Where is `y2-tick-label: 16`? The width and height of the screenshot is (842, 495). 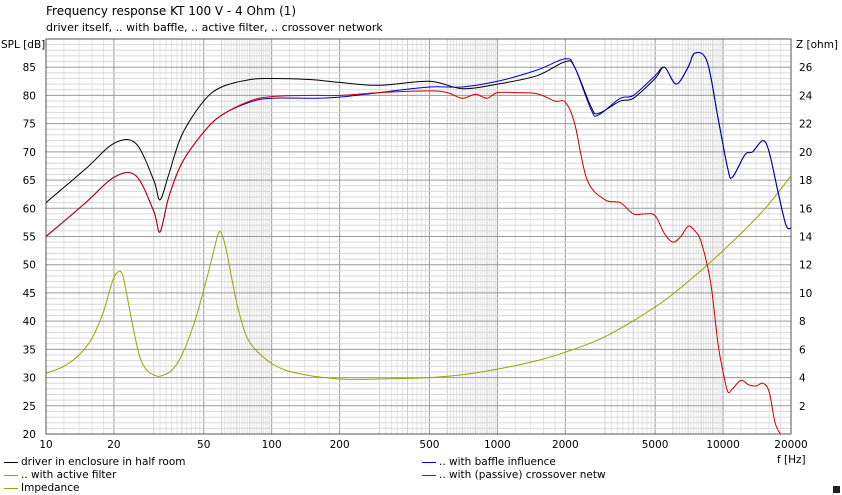 y2-tick-label: 16 is located at coordinates (806, 209).